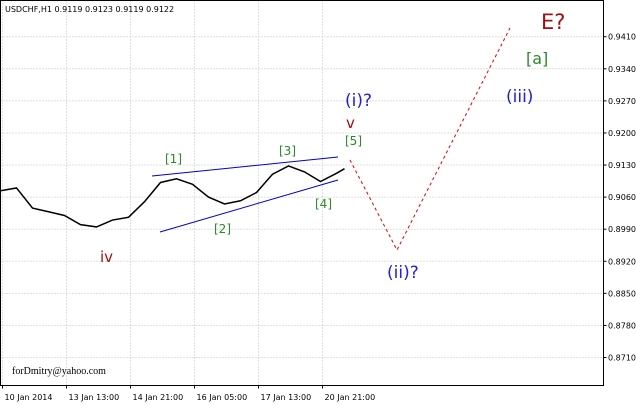  What do you see at coordinates (537, 58) in the screenshot?
I see `annotation: [a]` at bounding box center [537, 58].